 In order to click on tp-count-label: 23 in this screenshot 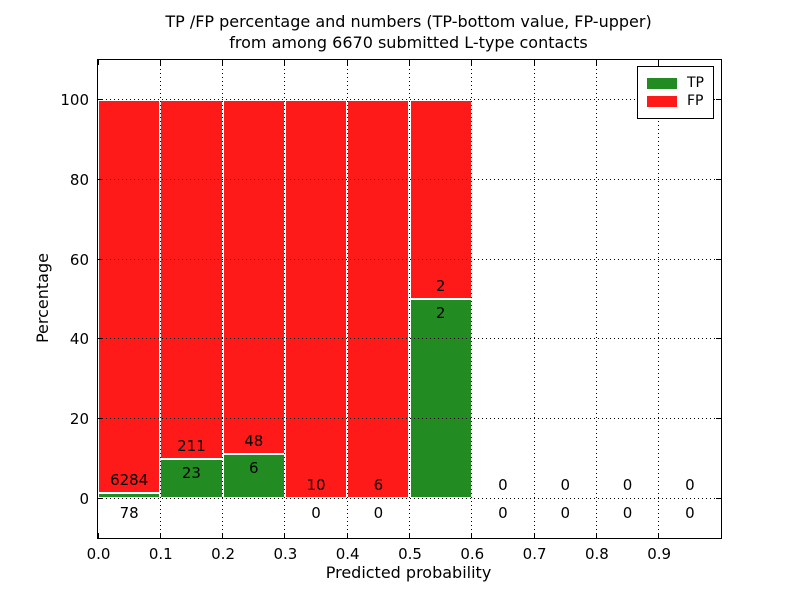, I will do `click(191, 473)`.